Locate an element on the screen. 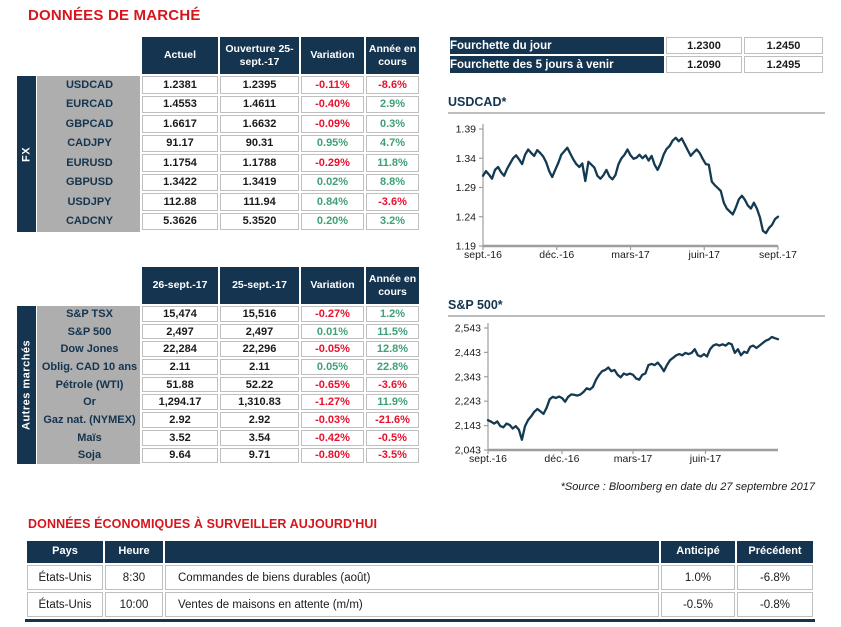 The height and width of the screenshot is (627, 841). value-2: 1.1788 is located at coordinates (259, 163).